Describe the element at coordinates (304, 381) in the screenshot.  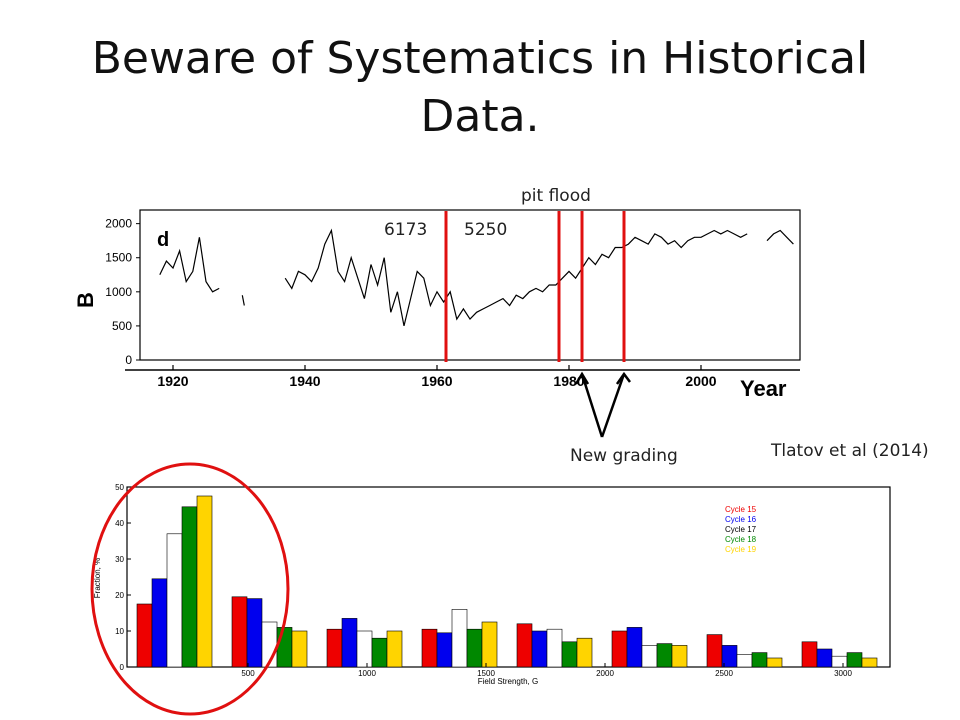
I see `top-x-tick-label: 1940` at that location.